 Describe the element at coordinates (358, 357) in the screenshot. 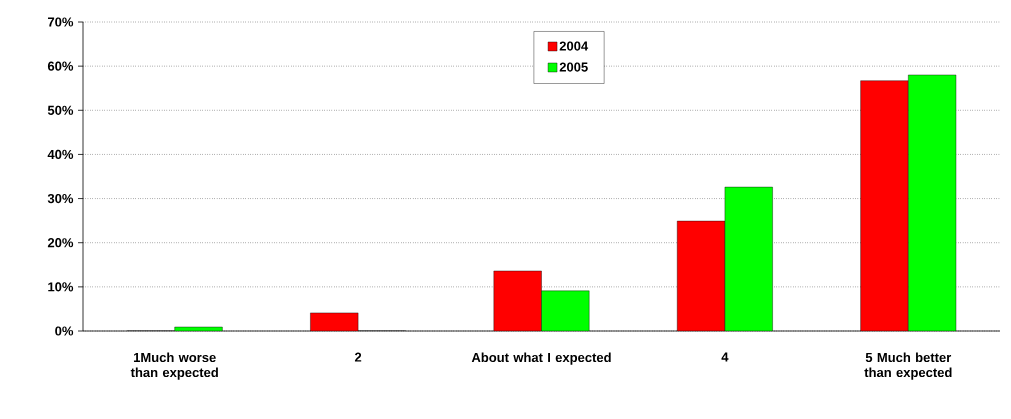

I see `x-tick-label: 2` at that location.